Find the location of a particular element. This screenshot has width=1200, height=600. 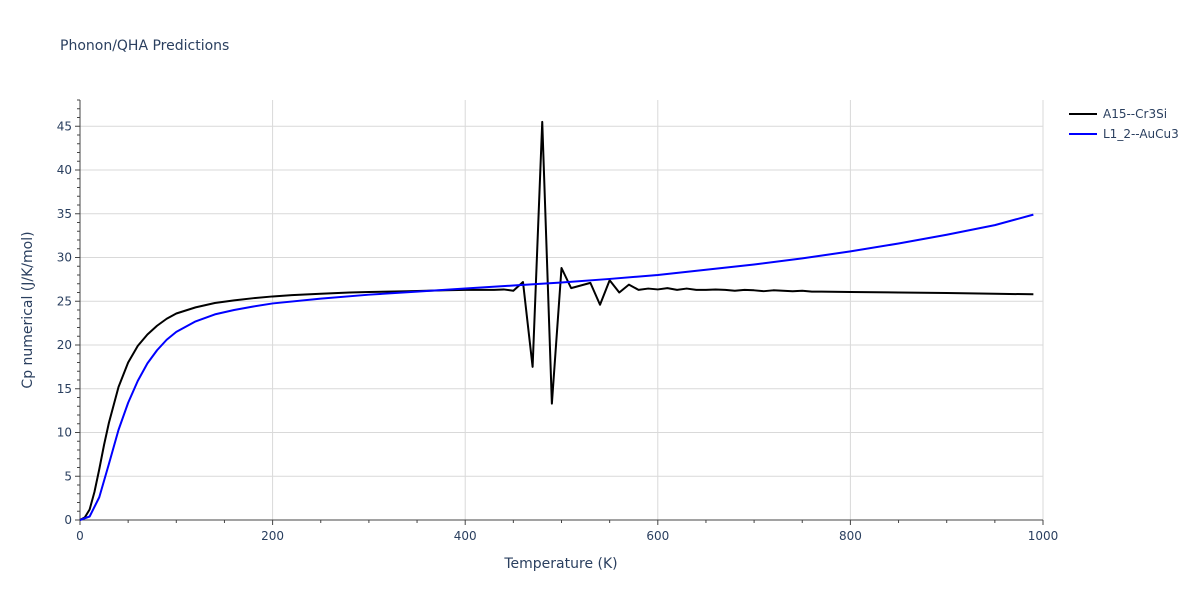

x-tick-label: 0 is located at coordinates (80, 536).